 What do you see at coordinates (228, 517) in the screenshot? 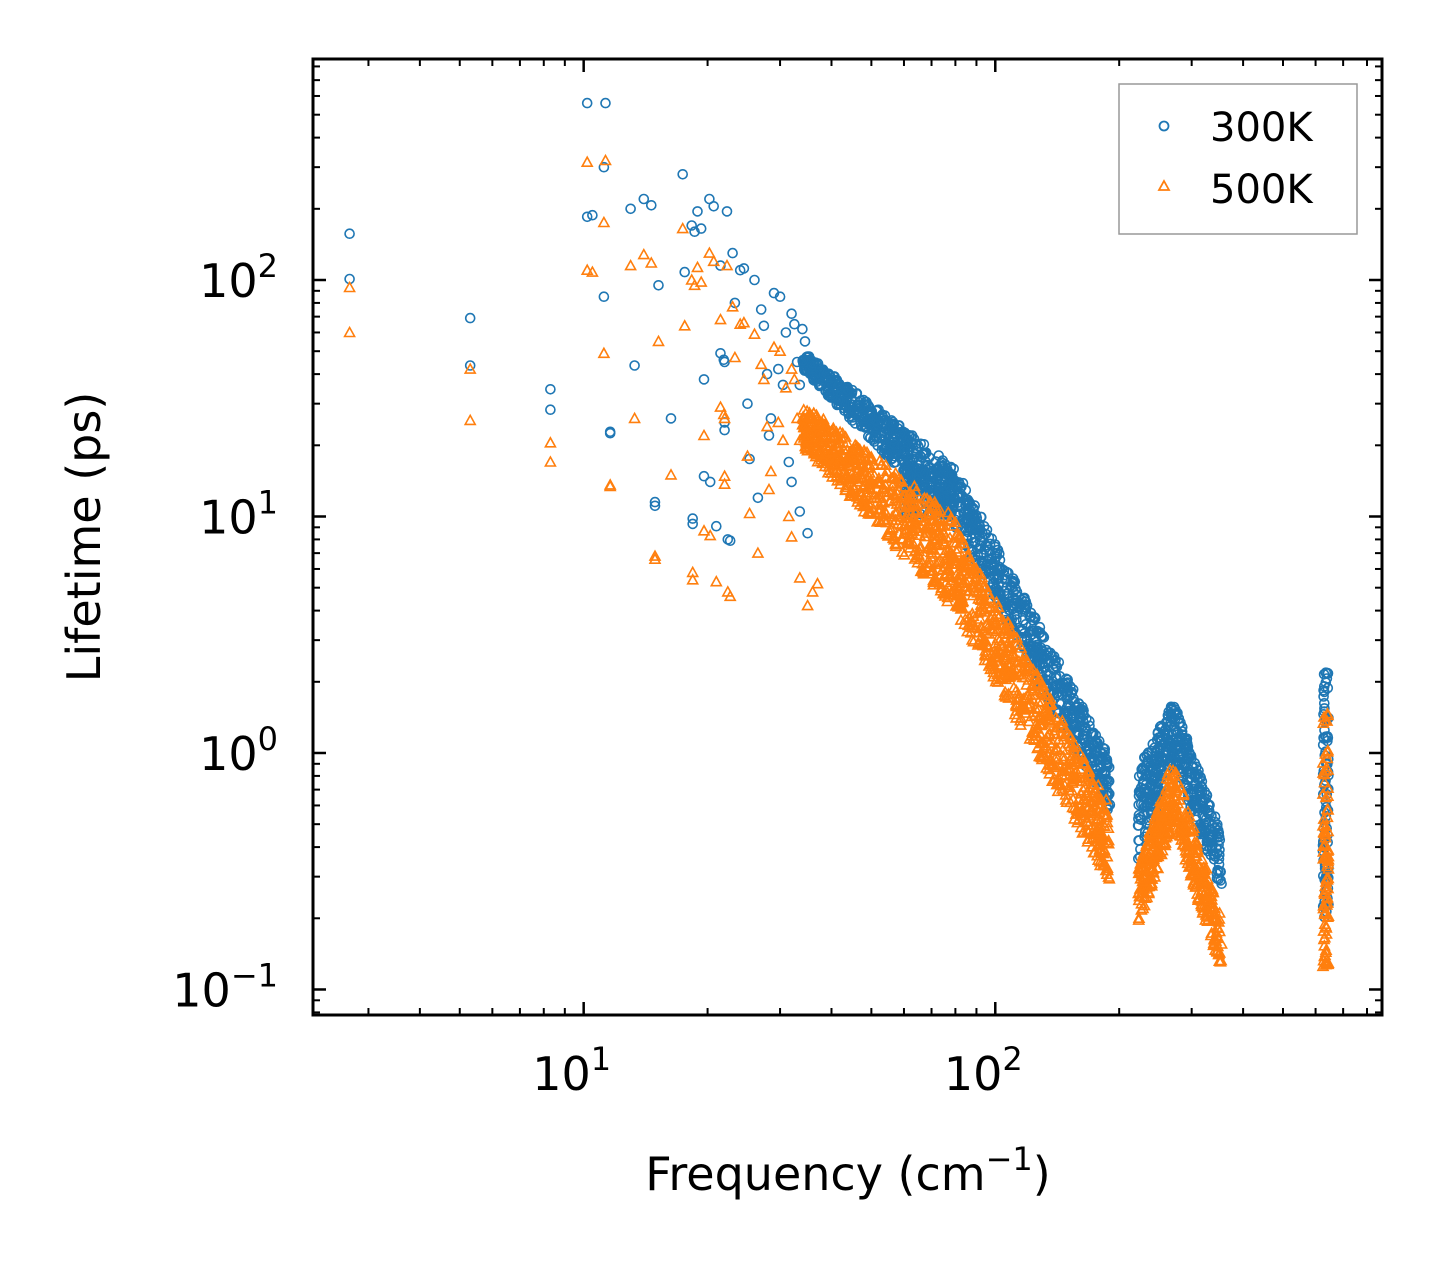
I see `y-tick-base: 10` at bounding box center [228, 517].